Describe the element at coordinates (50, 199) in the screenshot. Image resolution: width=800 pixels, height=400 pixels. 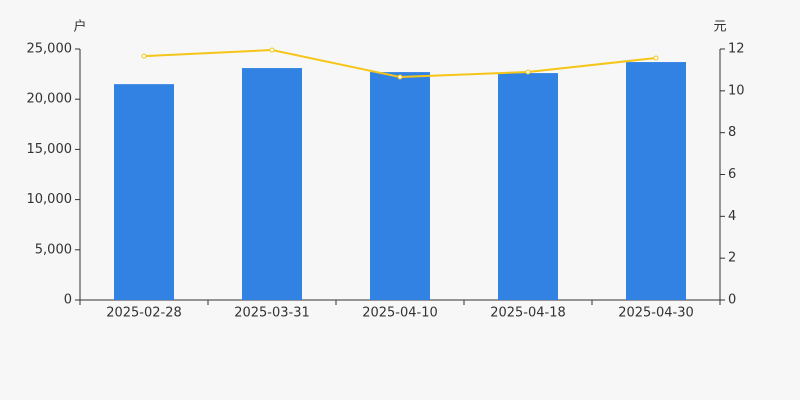
I see `y-tick-label: 10,000` at that location.